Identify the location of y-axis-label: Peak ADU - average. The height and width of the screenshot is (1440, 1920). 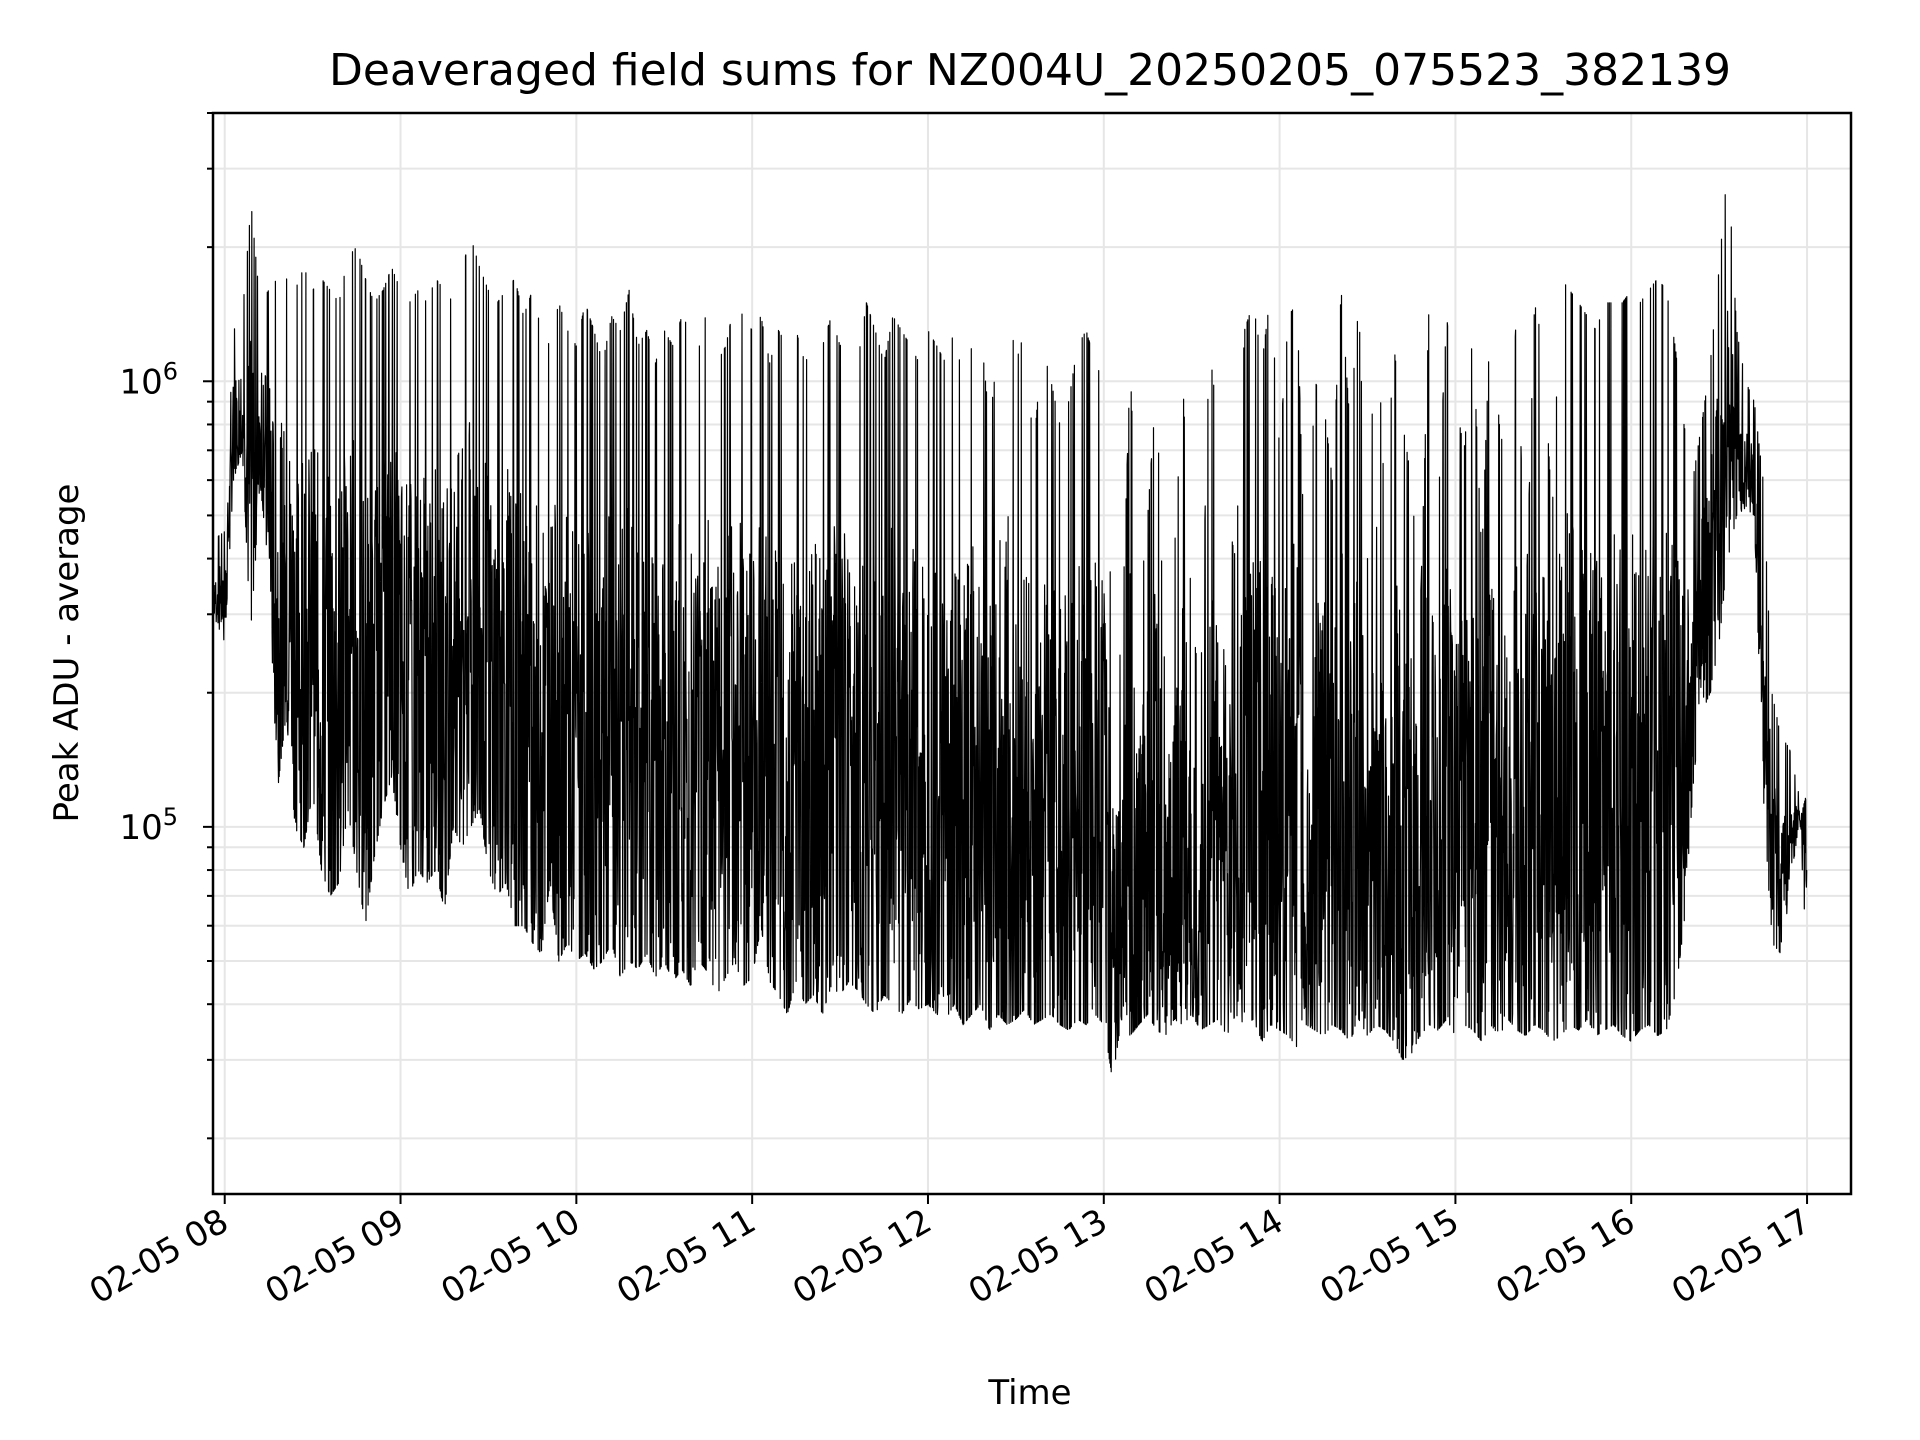
(67, 653).